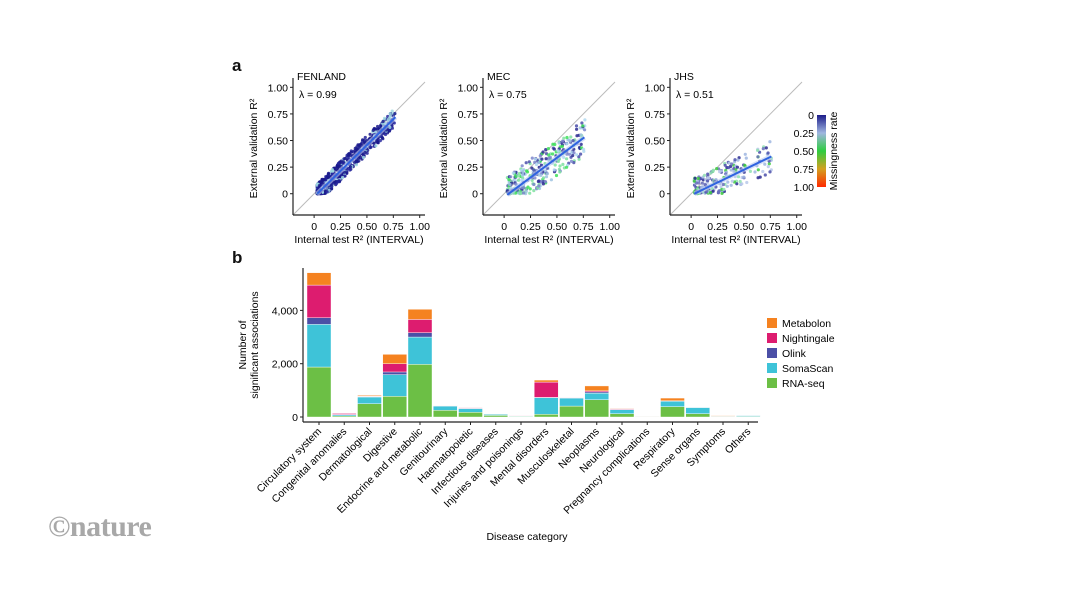 Image resolution: width=1066 pixels, height=600 pixels. Describe the element at coordinates (369, 406) in the screenshot. I see `bar-dermatological` at that location.